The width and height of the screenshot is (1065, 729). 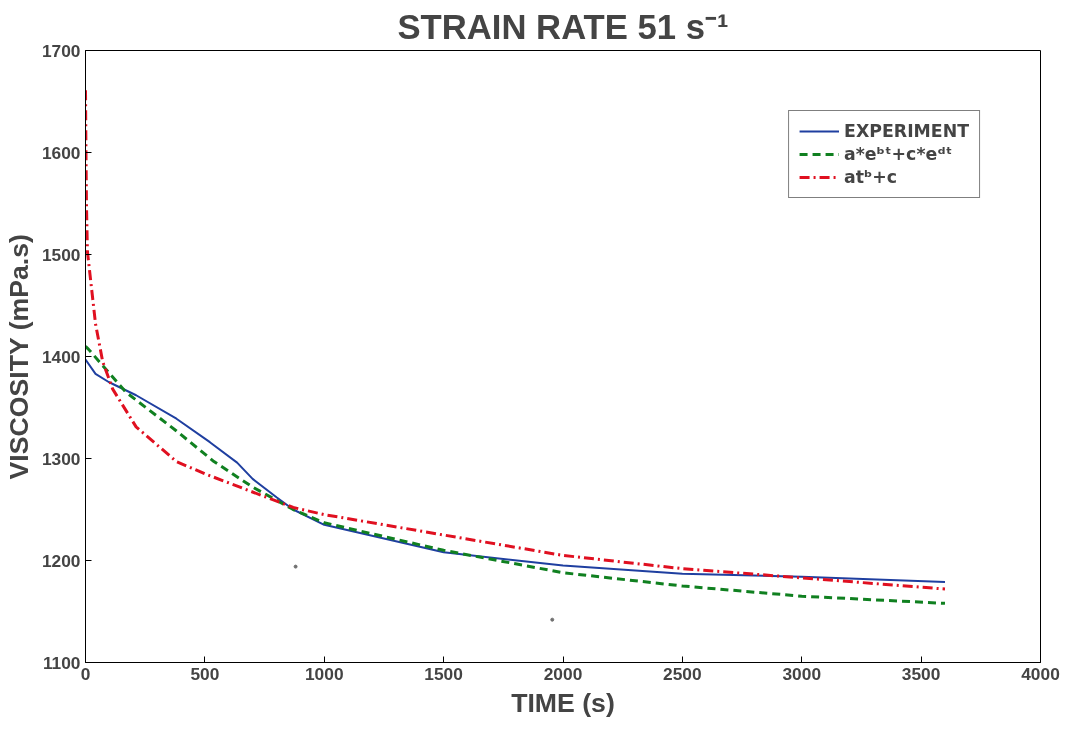 I want to click on x-tick-label: 0, so click(x=85, y=673).